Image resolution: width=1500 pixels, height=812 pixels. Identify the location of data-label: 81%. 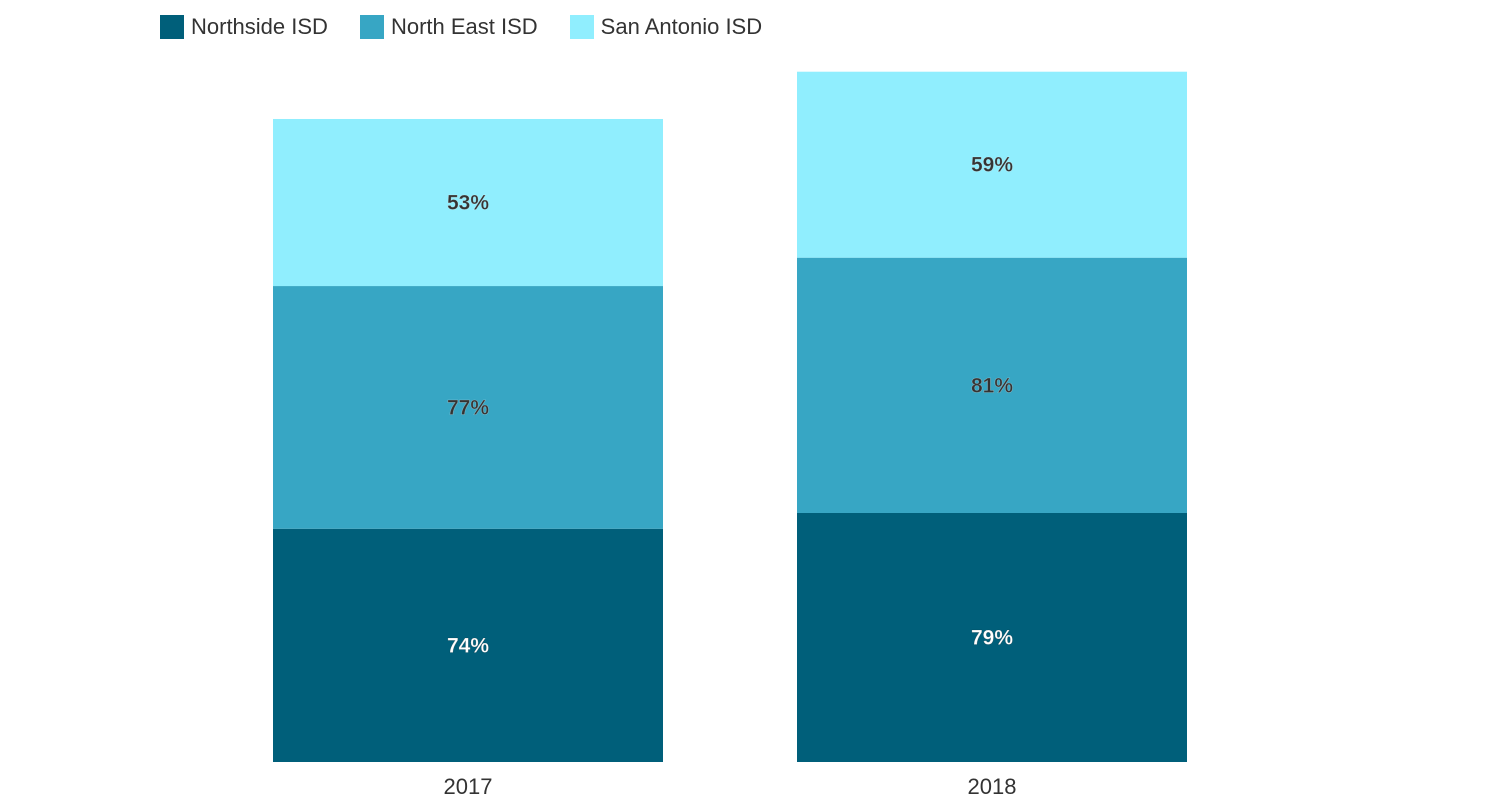
(992, 385).